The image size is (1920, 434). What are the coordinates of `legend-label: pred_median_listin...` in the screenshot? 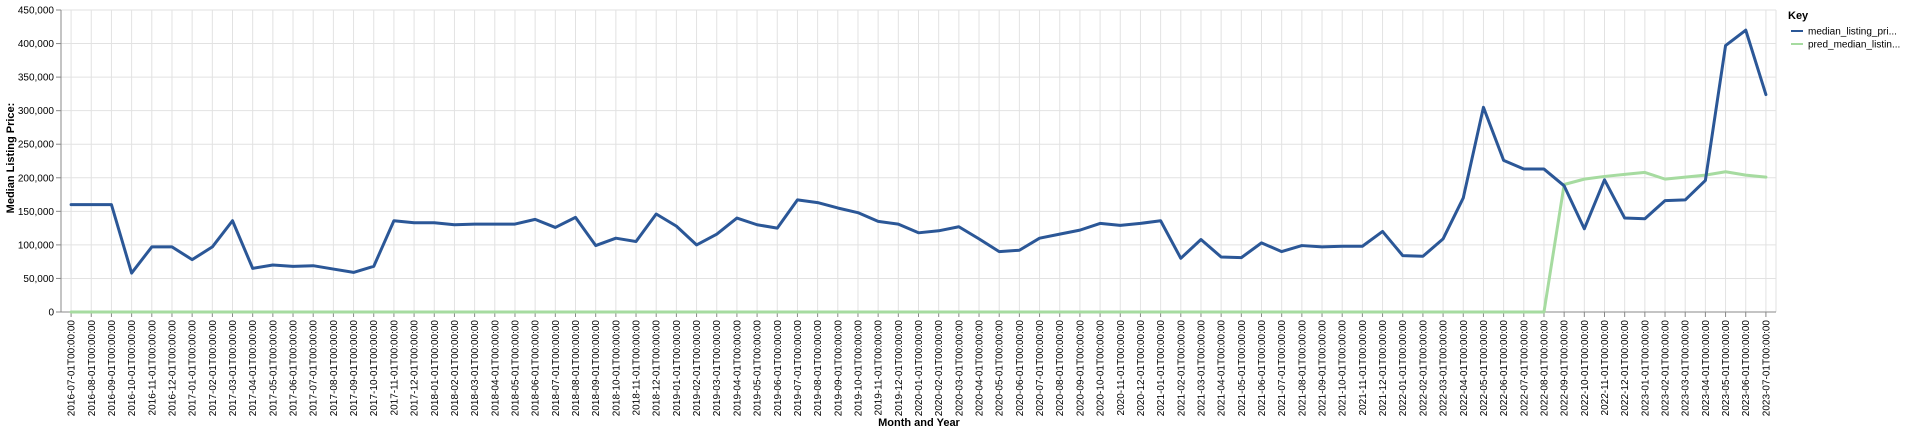 It's located at (1854, 45).